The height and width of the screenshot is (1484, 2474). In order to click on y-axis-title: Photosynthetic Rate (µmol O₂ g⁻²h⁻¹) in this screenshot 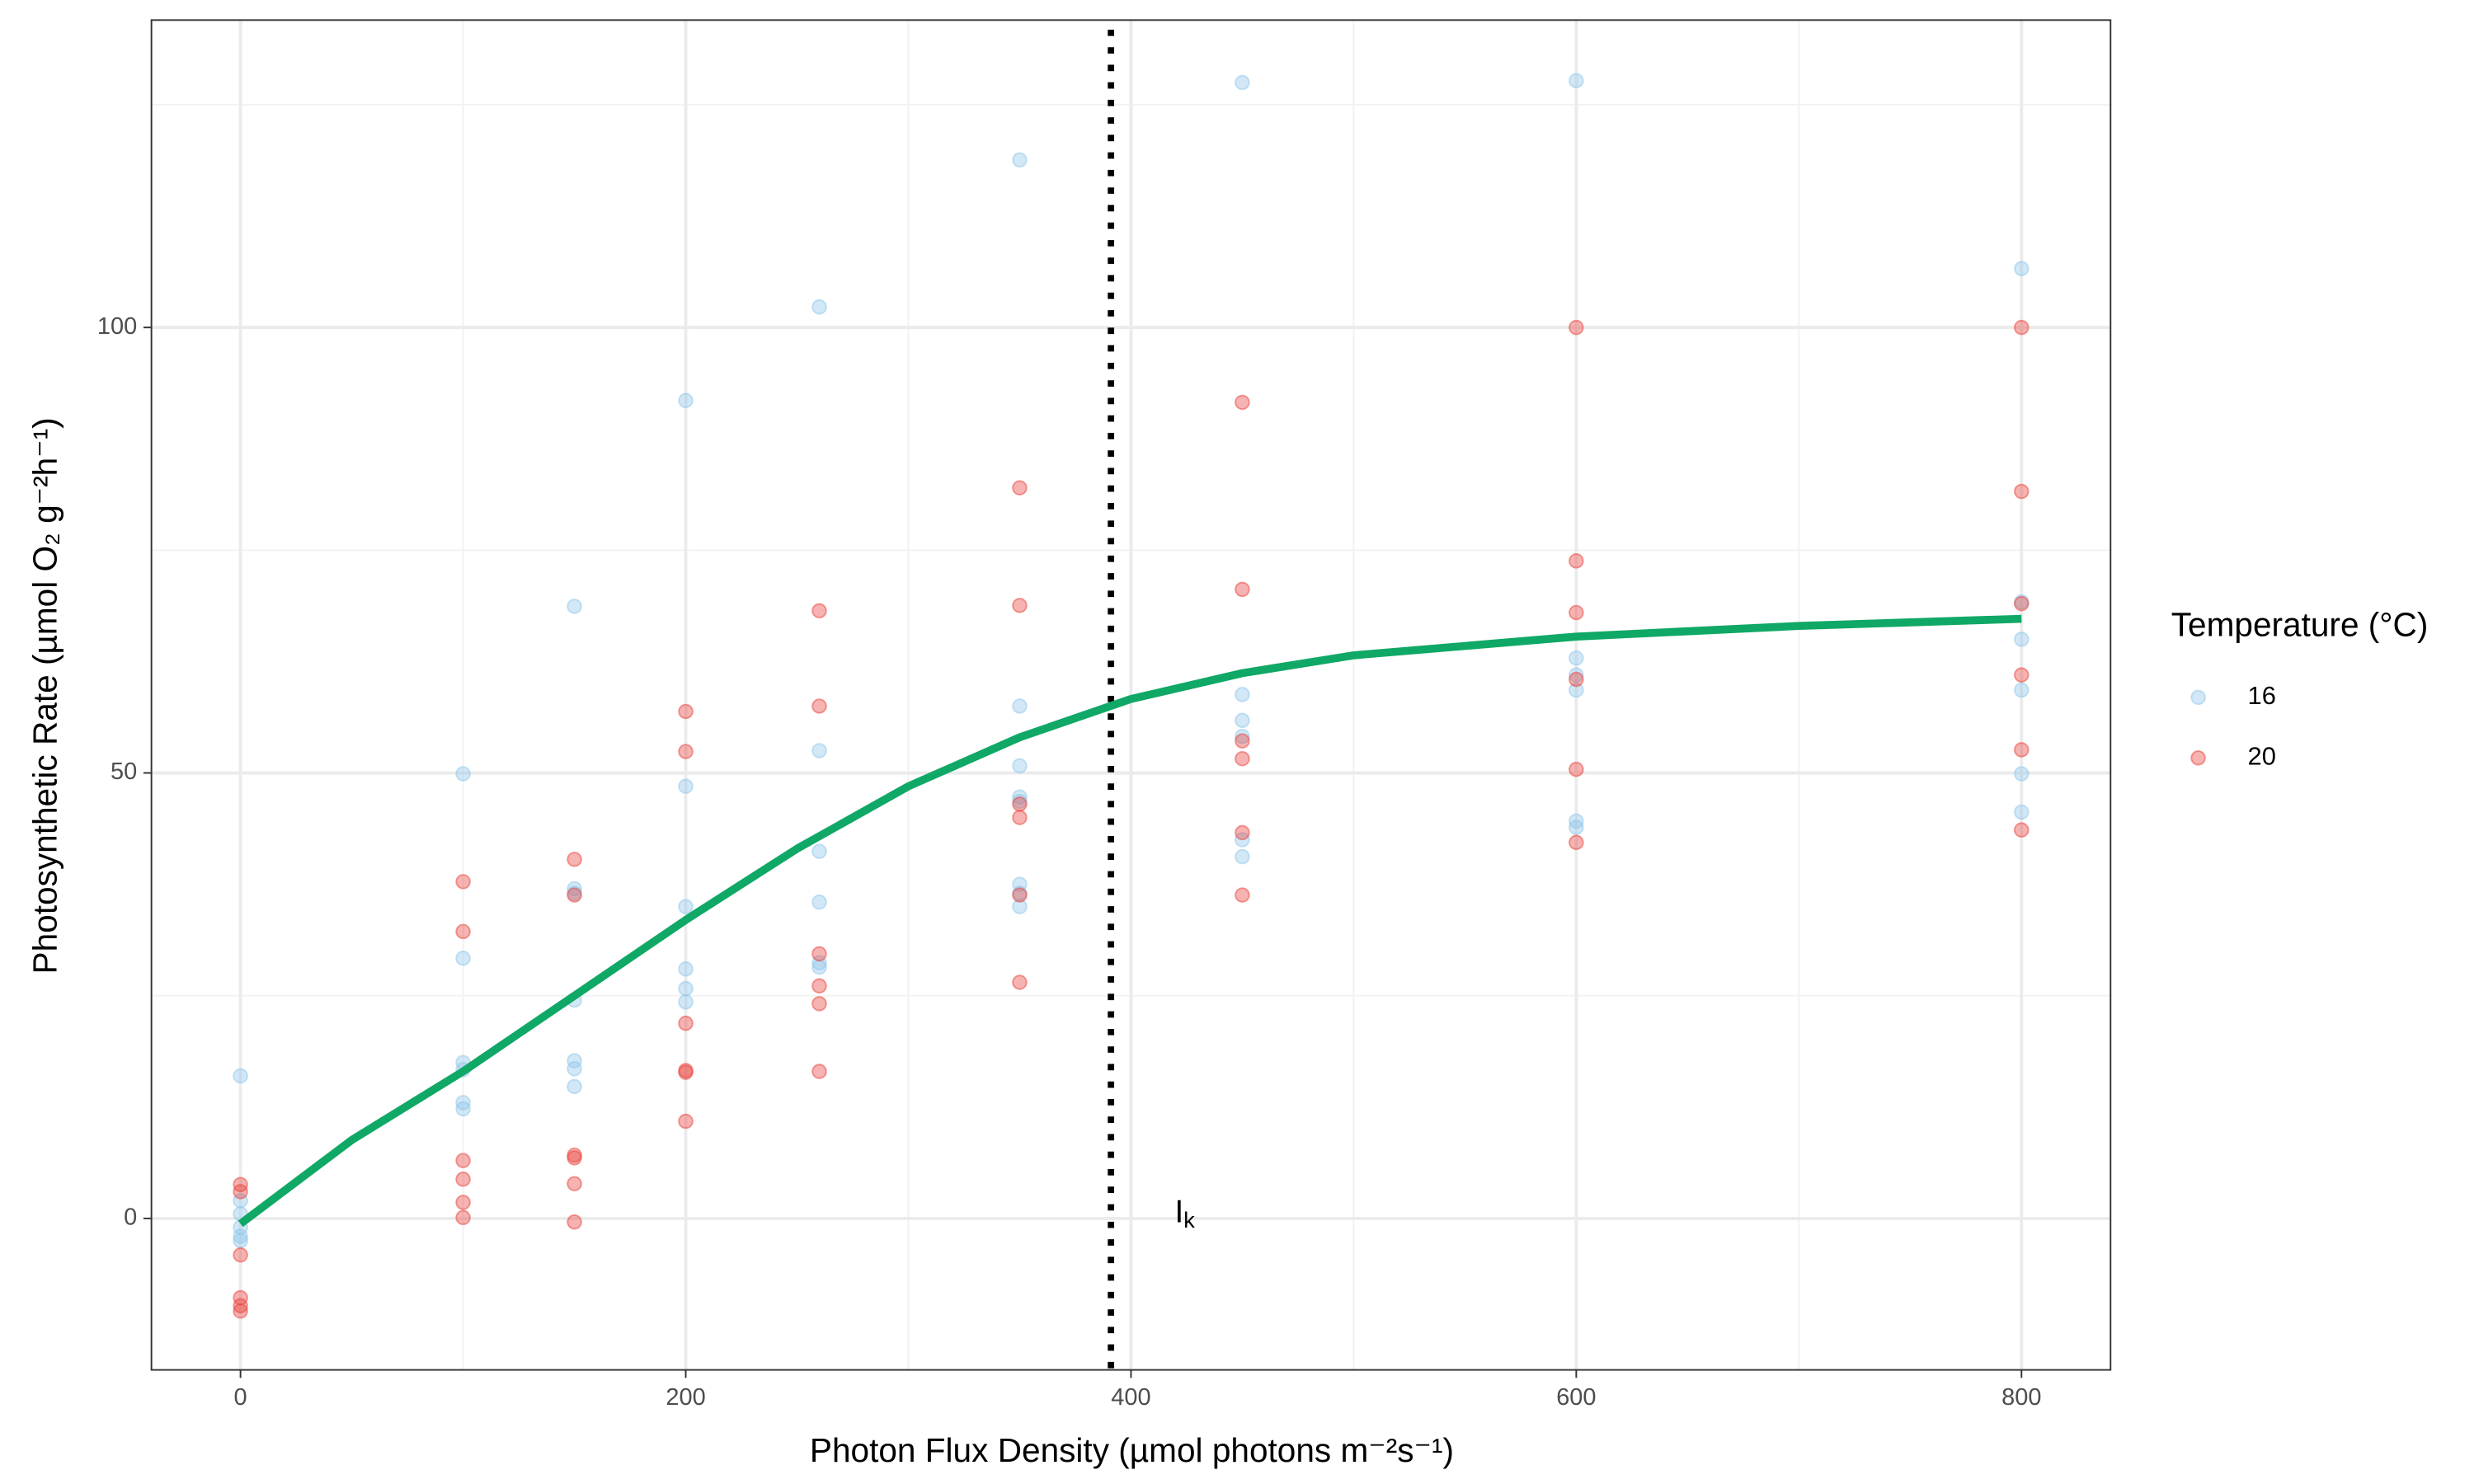, I will do `click(45, 695)`.